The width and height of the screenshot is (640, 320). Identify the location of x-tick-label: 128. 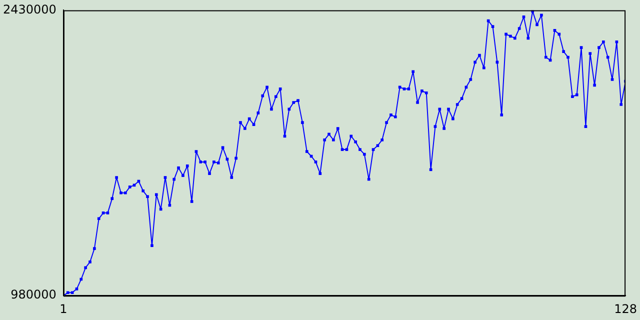
(625, 309).